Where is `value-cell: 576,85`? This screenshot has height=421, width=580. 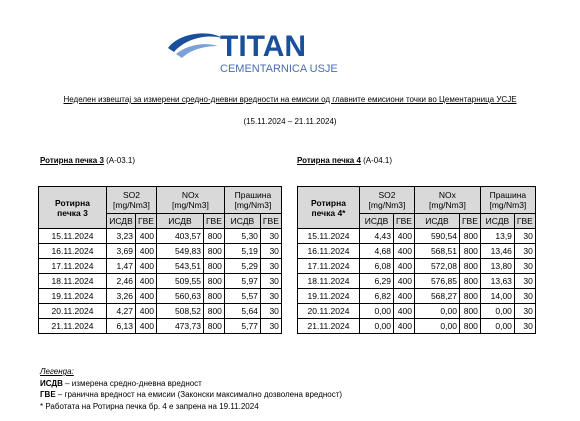 value-cell: 576,85 is located at coordinates (436, 281).